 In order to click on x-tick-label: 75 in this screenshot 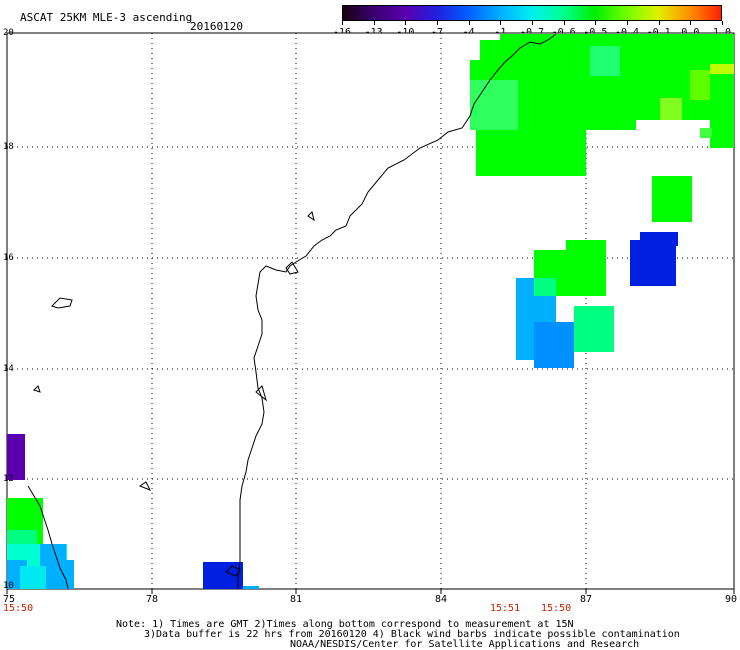, I will do `click(9, 599)`.